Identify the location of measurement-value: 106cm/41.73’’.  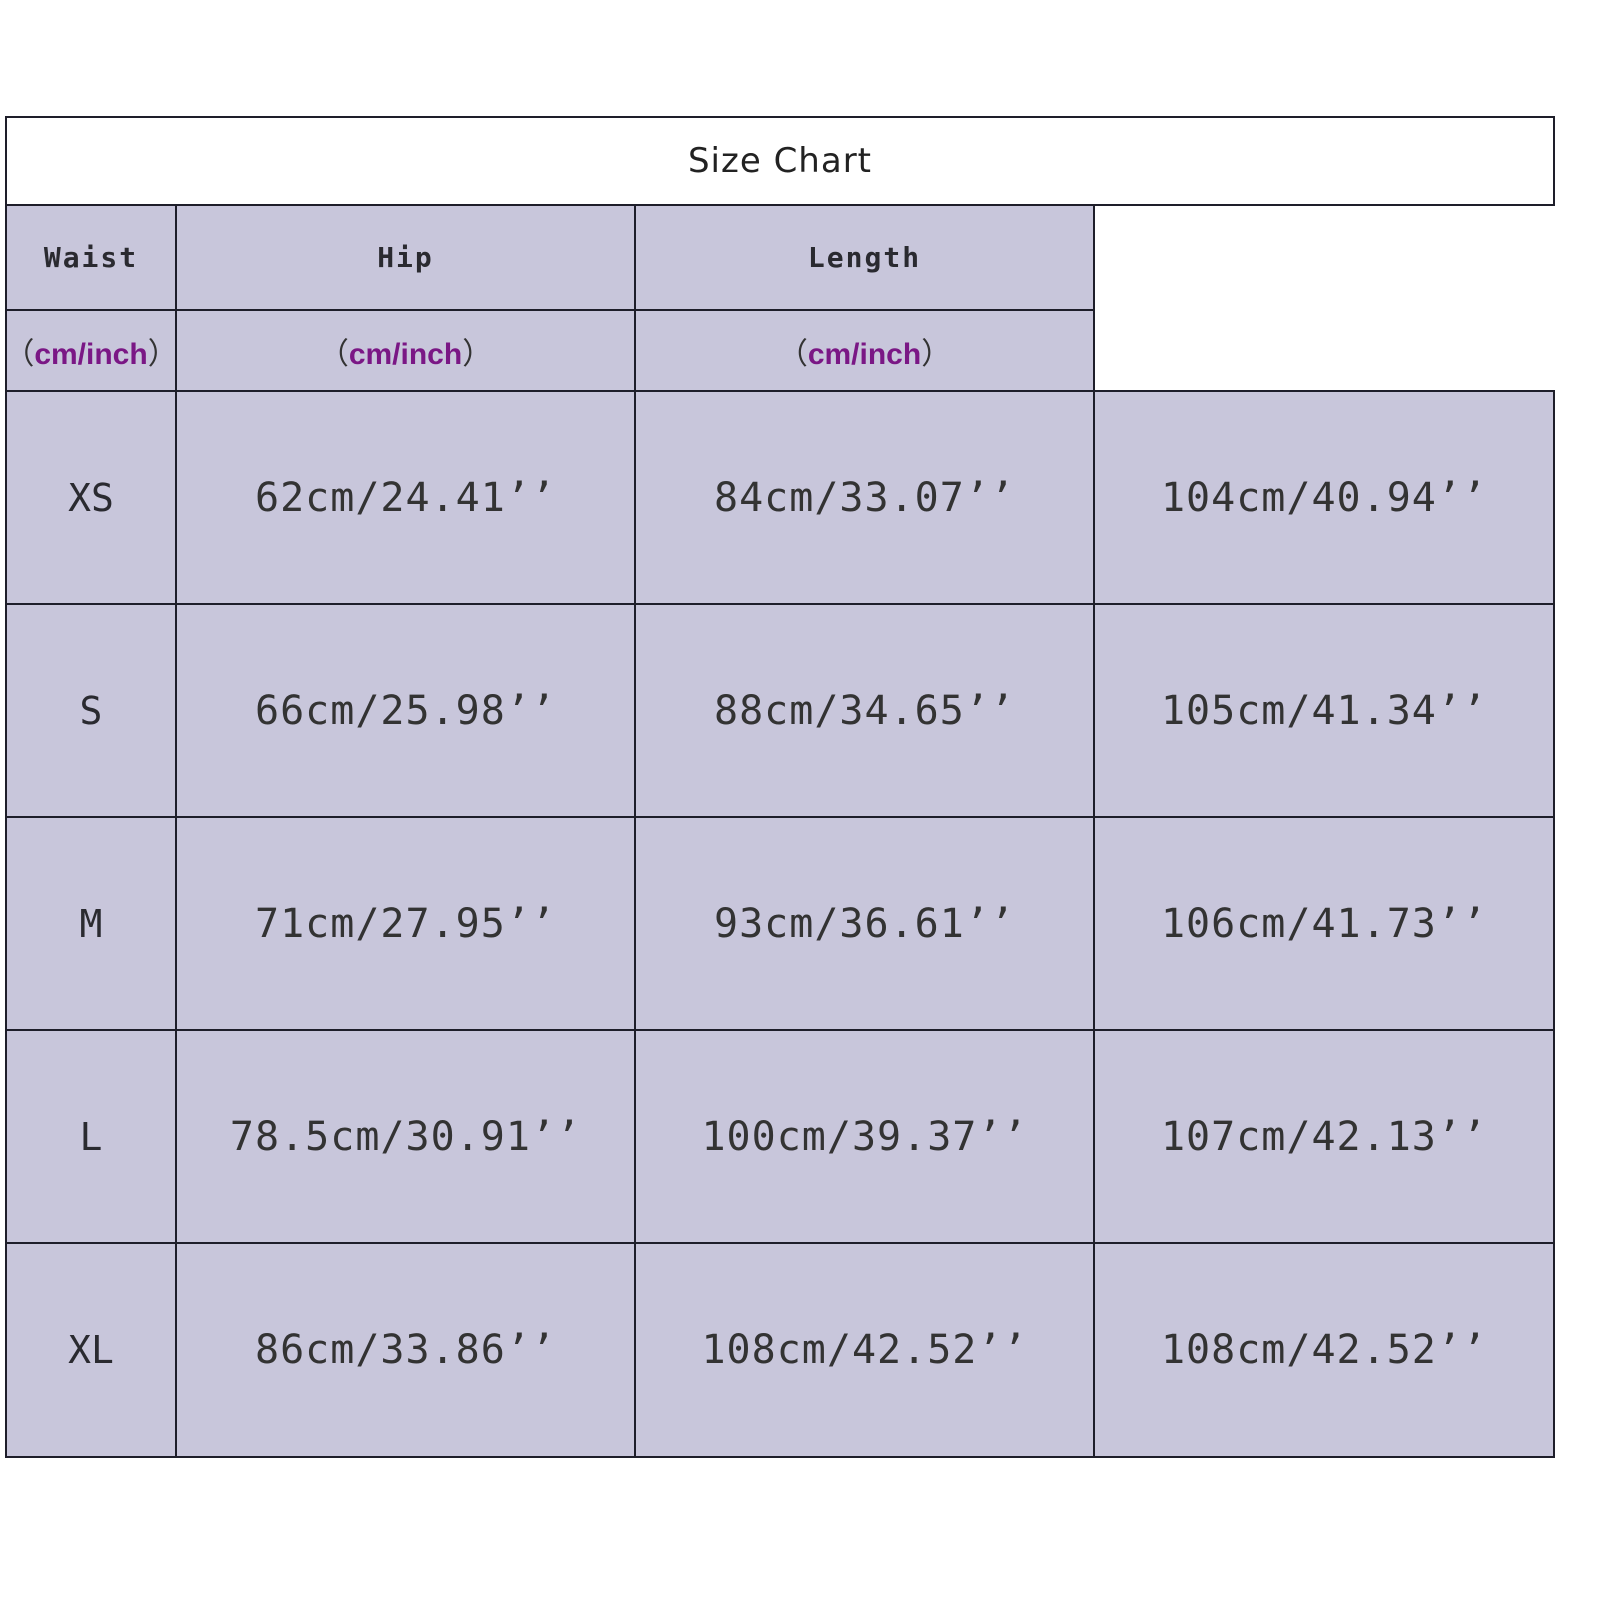
(1324, 923).